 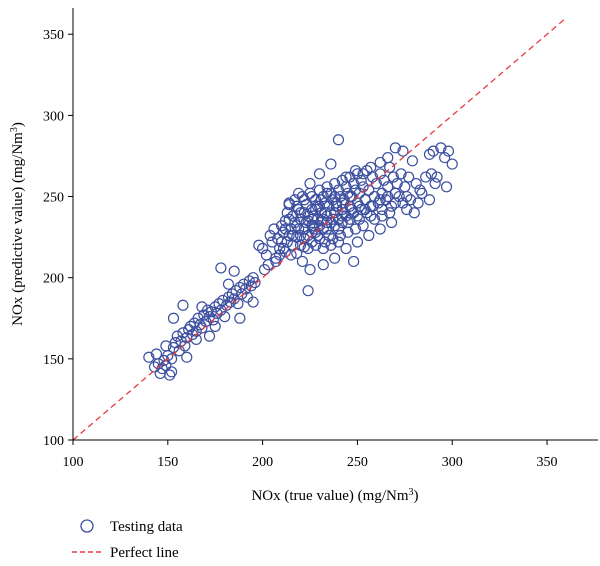 I want to click on y-tick-label: 350, so click(x=53, y=35).